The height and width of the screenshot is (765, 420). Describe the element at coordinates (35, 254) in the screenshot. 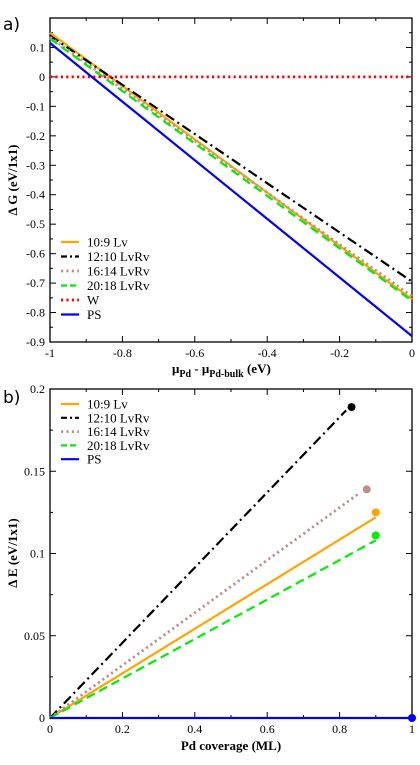

I see `panel-a-ytick-label: -0.6` at that location.